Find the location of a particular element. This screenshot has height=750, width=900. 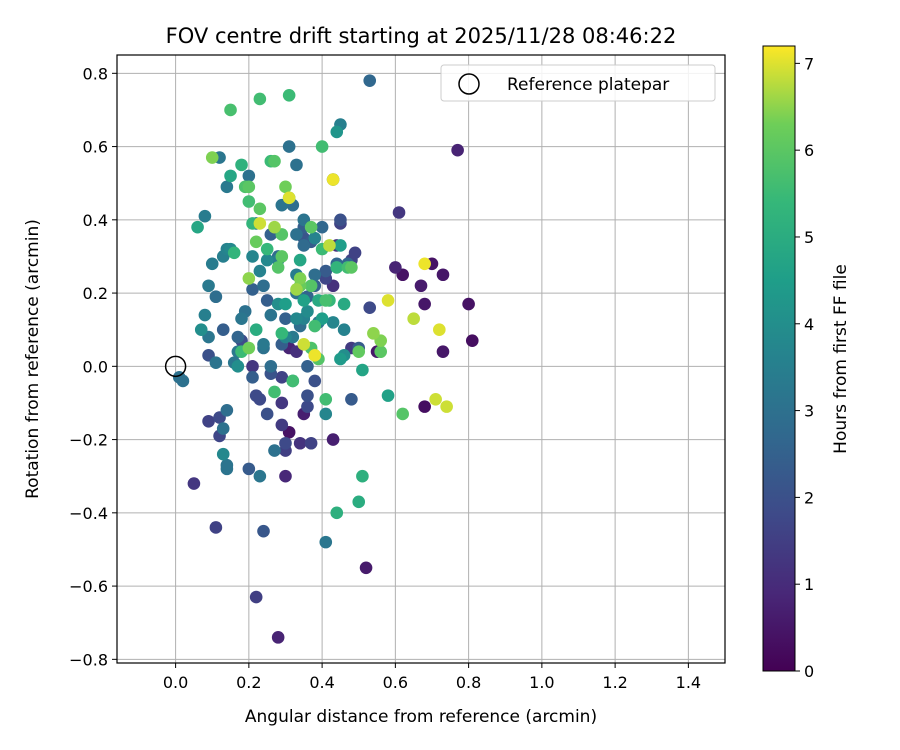

x-tick-label: 0.6 is located at coordinates (395, 682).